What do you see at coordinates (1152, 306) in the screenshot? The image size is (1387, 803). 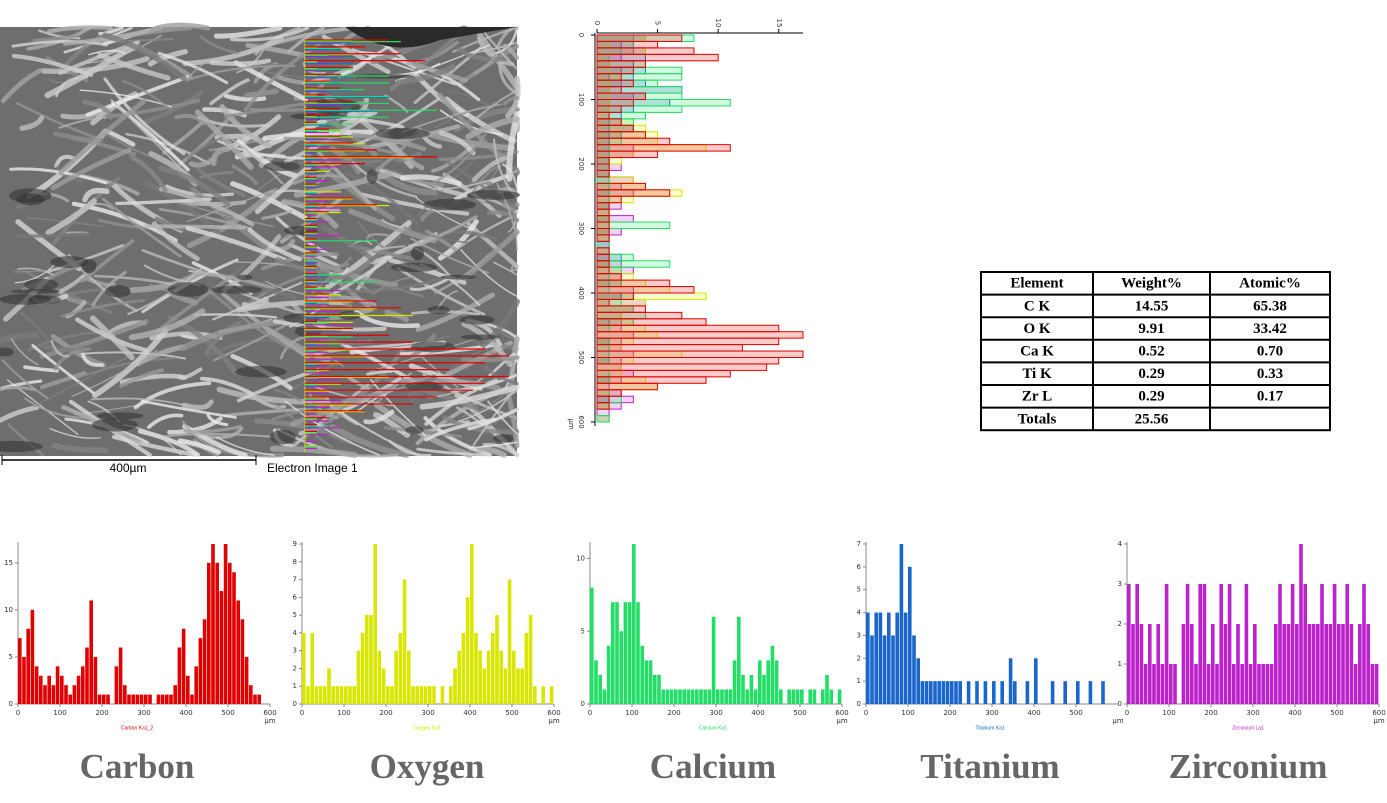 I see `table-cell: 14.55` at bounding box center [1152, 306].